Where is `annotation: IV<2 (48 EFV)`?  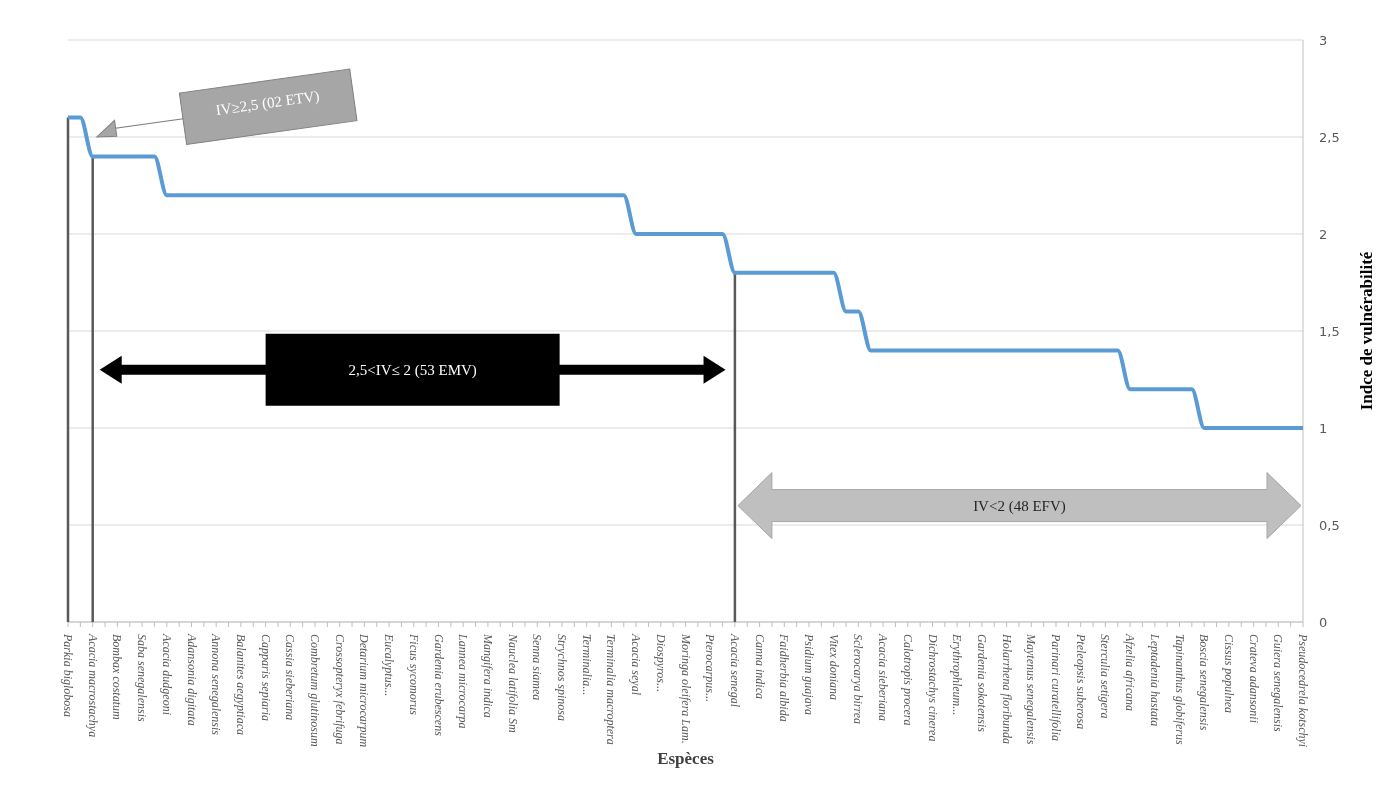
annotation: IV<2 (48 EFV) is located at coordinates (1019, 506).